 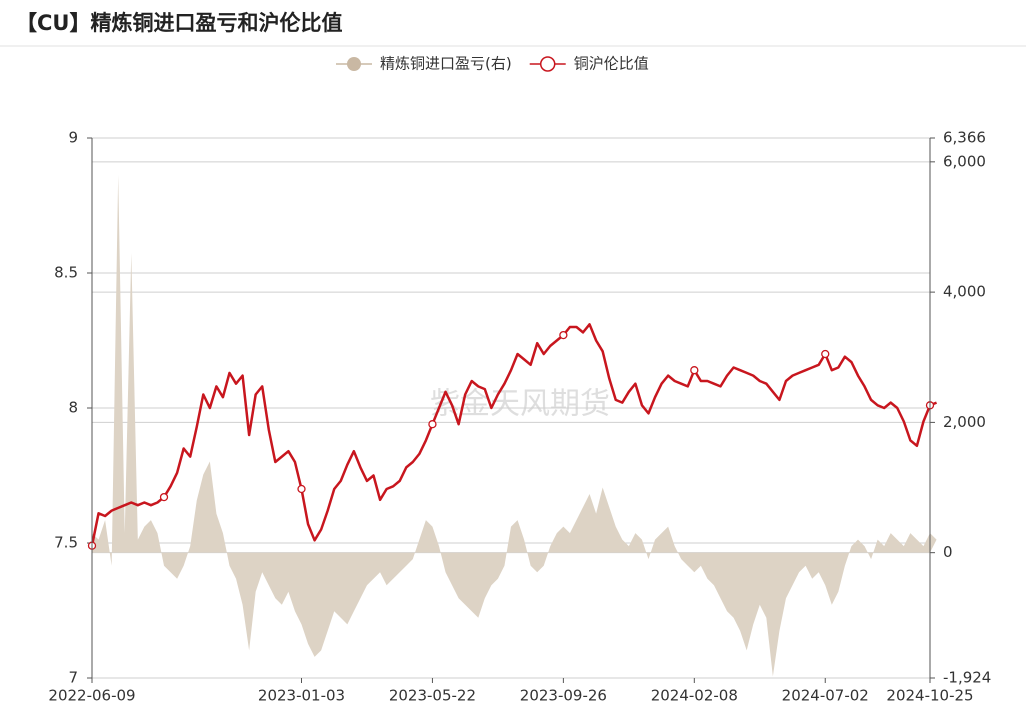 I want to click on y-tick-label: 8, so click(x=73, y=408).